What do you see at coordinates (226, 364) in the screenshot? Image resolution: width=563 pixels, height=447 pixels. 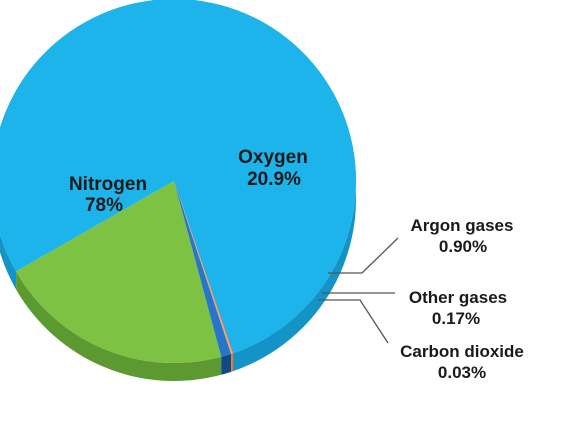 I see `slice-side-argon-gases` at bounding box center [226, 364].